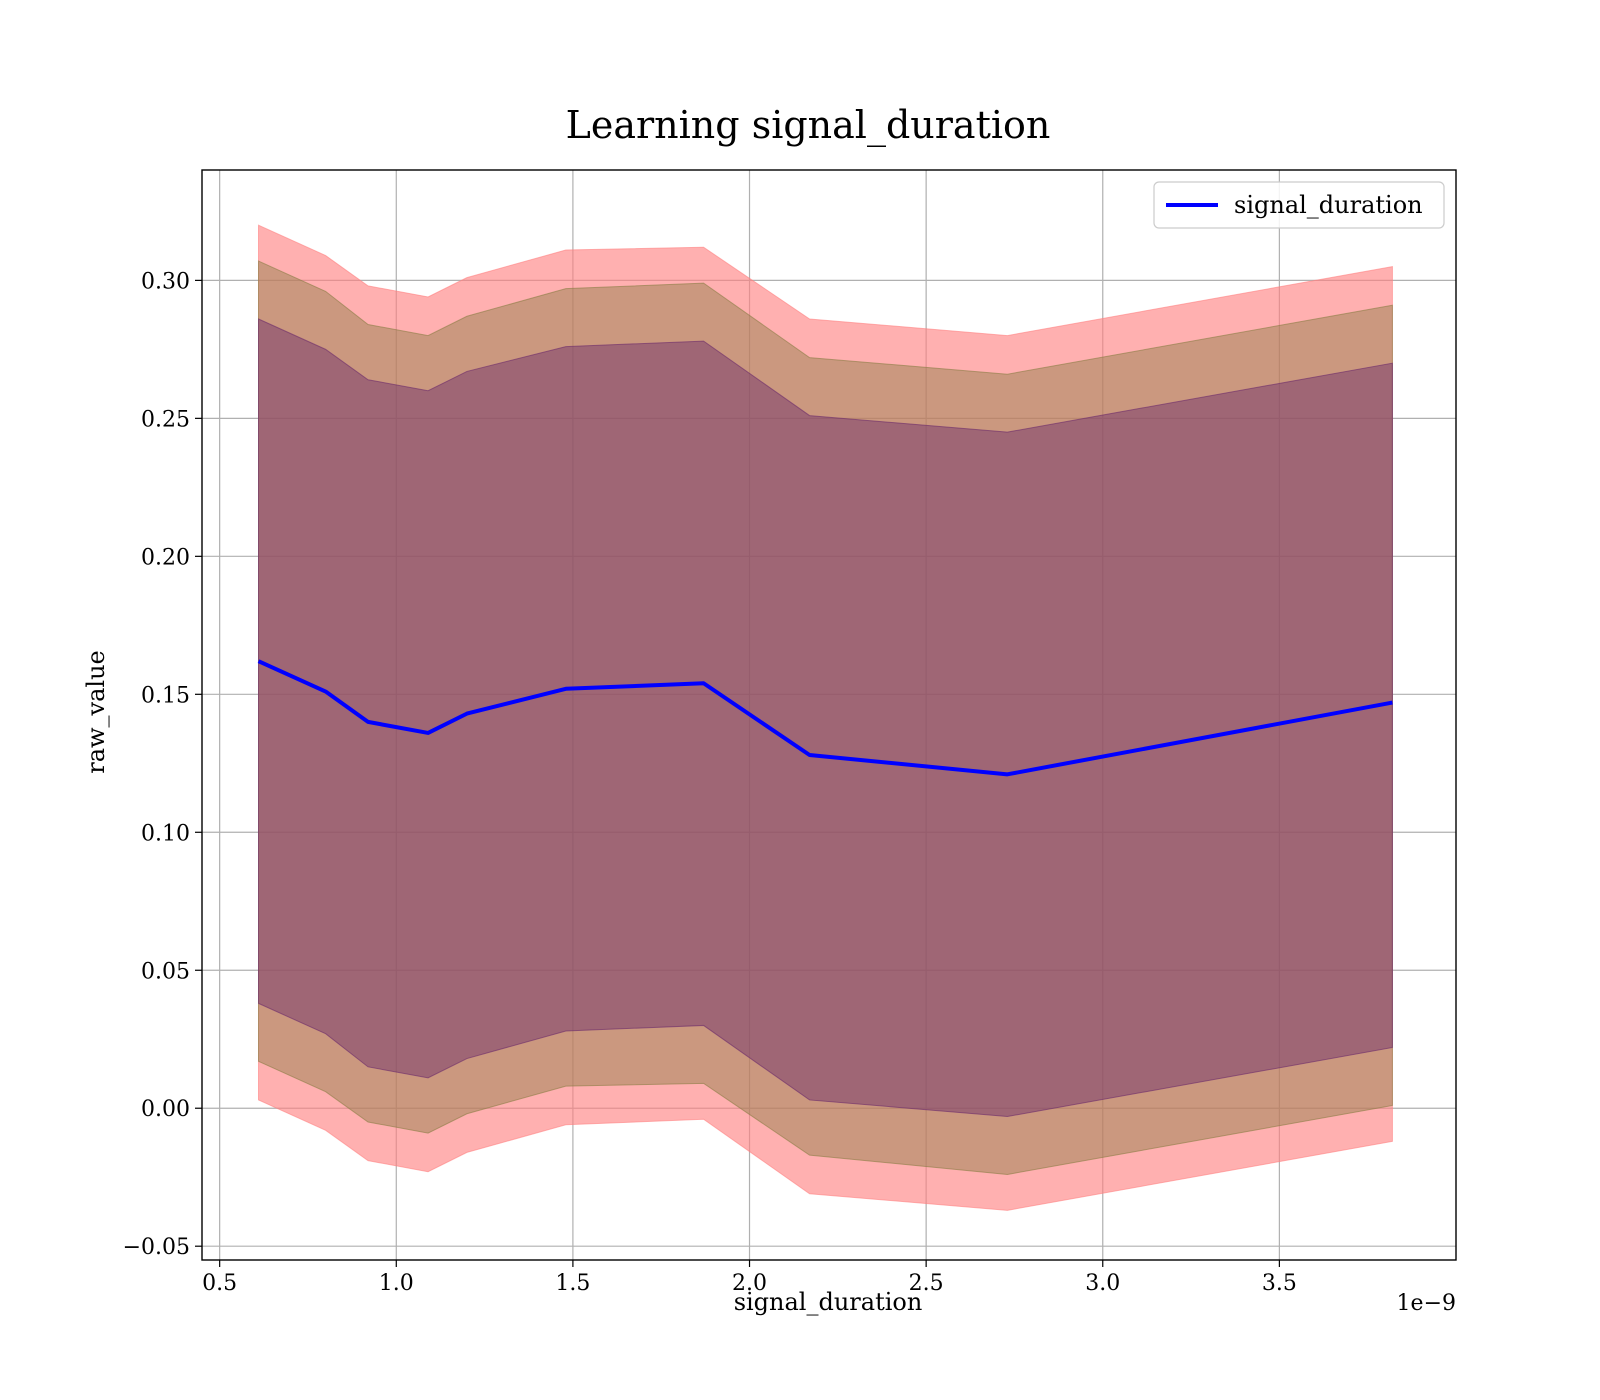  Describe the element at coordinates (219, 1283) in the screenshot. I see `x-tick-label: 0.5` at that location.